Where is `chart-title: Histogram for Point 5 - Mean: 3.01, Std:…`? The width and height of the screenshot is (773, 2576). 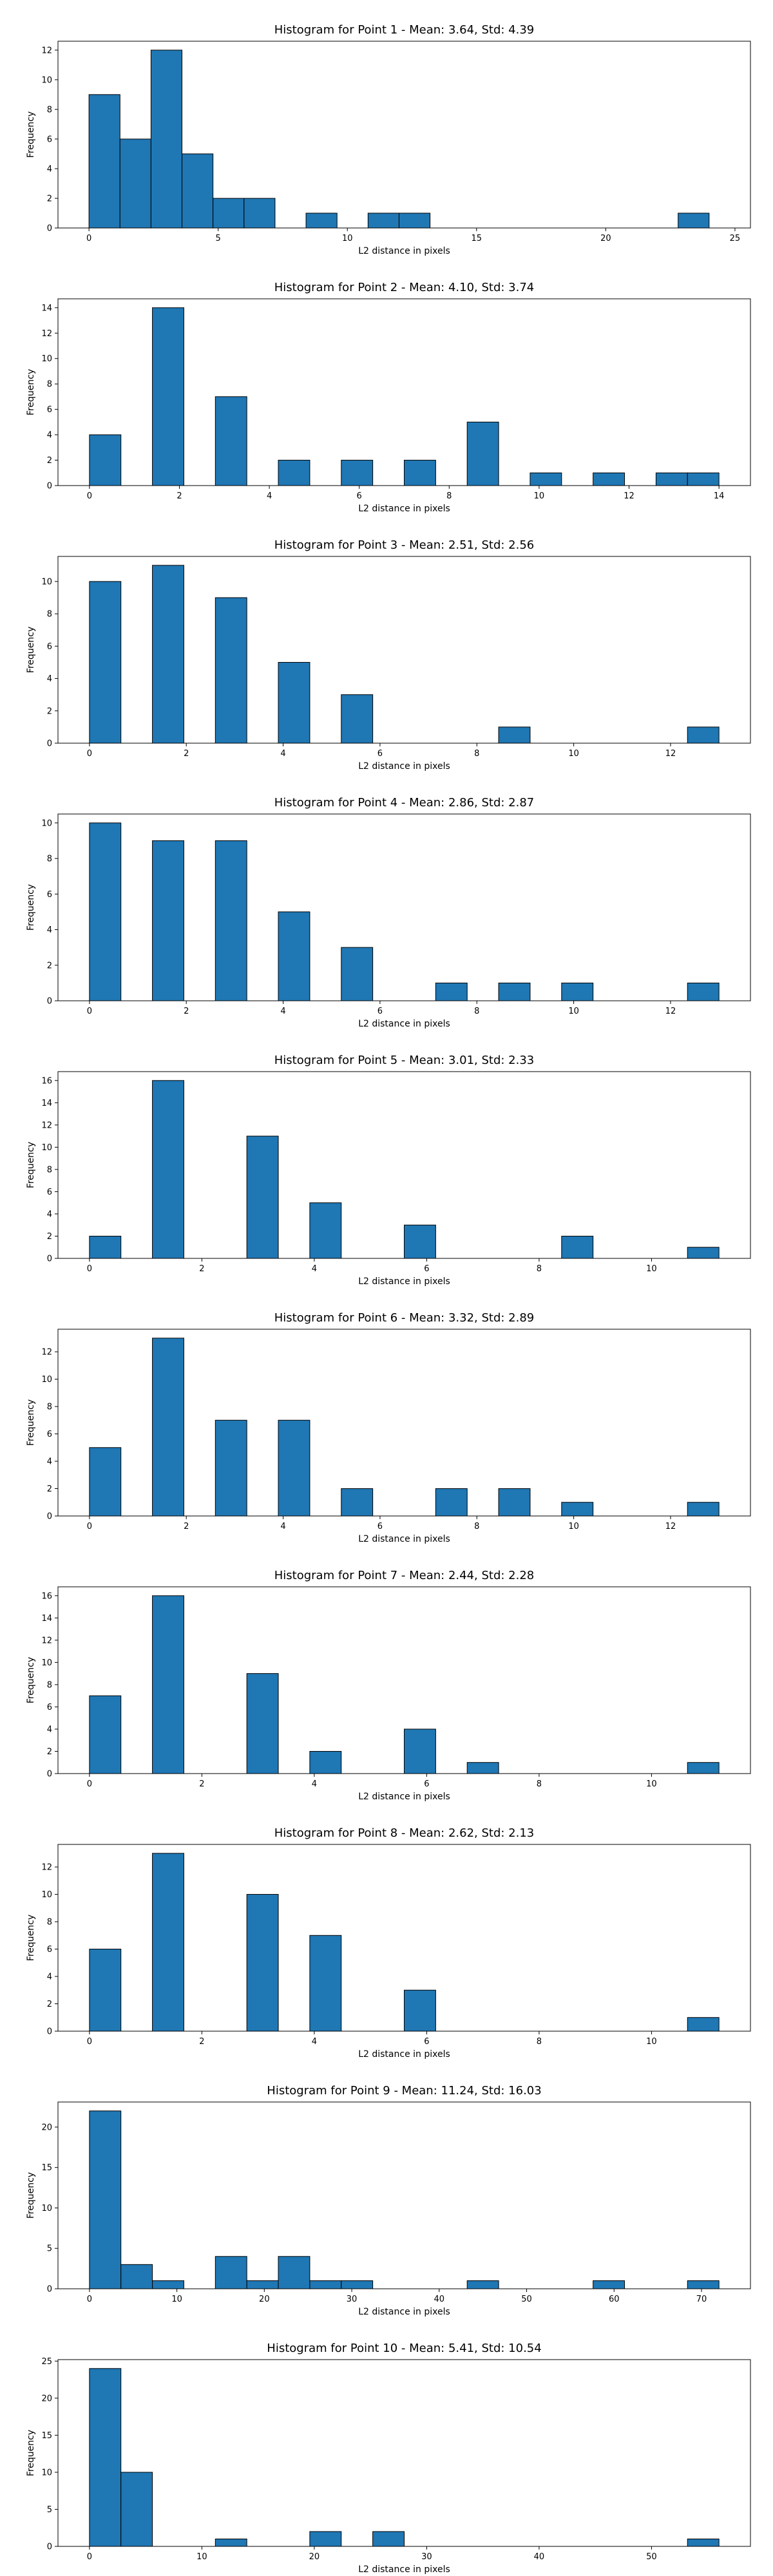 chart-title: Histogram for Point 5 - Mean: 3.01, Std:… is located at coordinates (404, 1060).